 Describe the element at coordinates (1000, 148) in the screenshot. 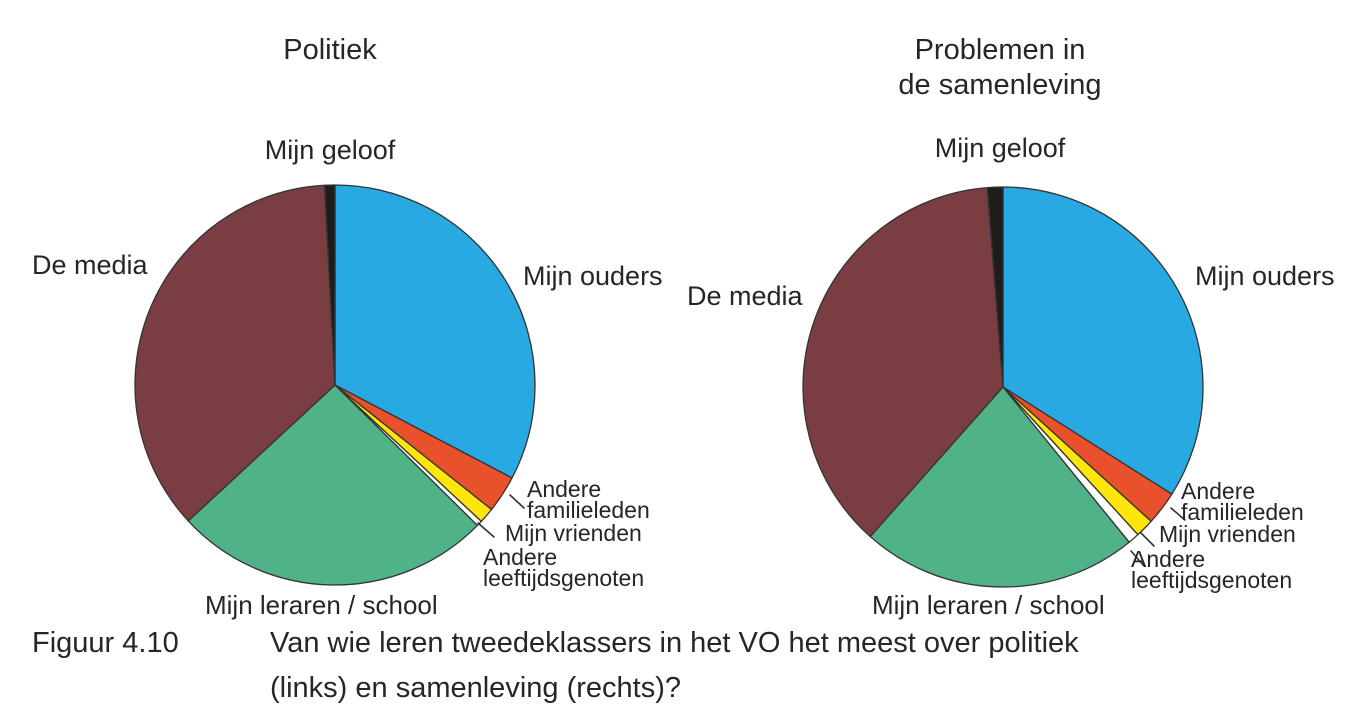

I see `right-label-mijn-geloof: Mijn geloof` at that location.